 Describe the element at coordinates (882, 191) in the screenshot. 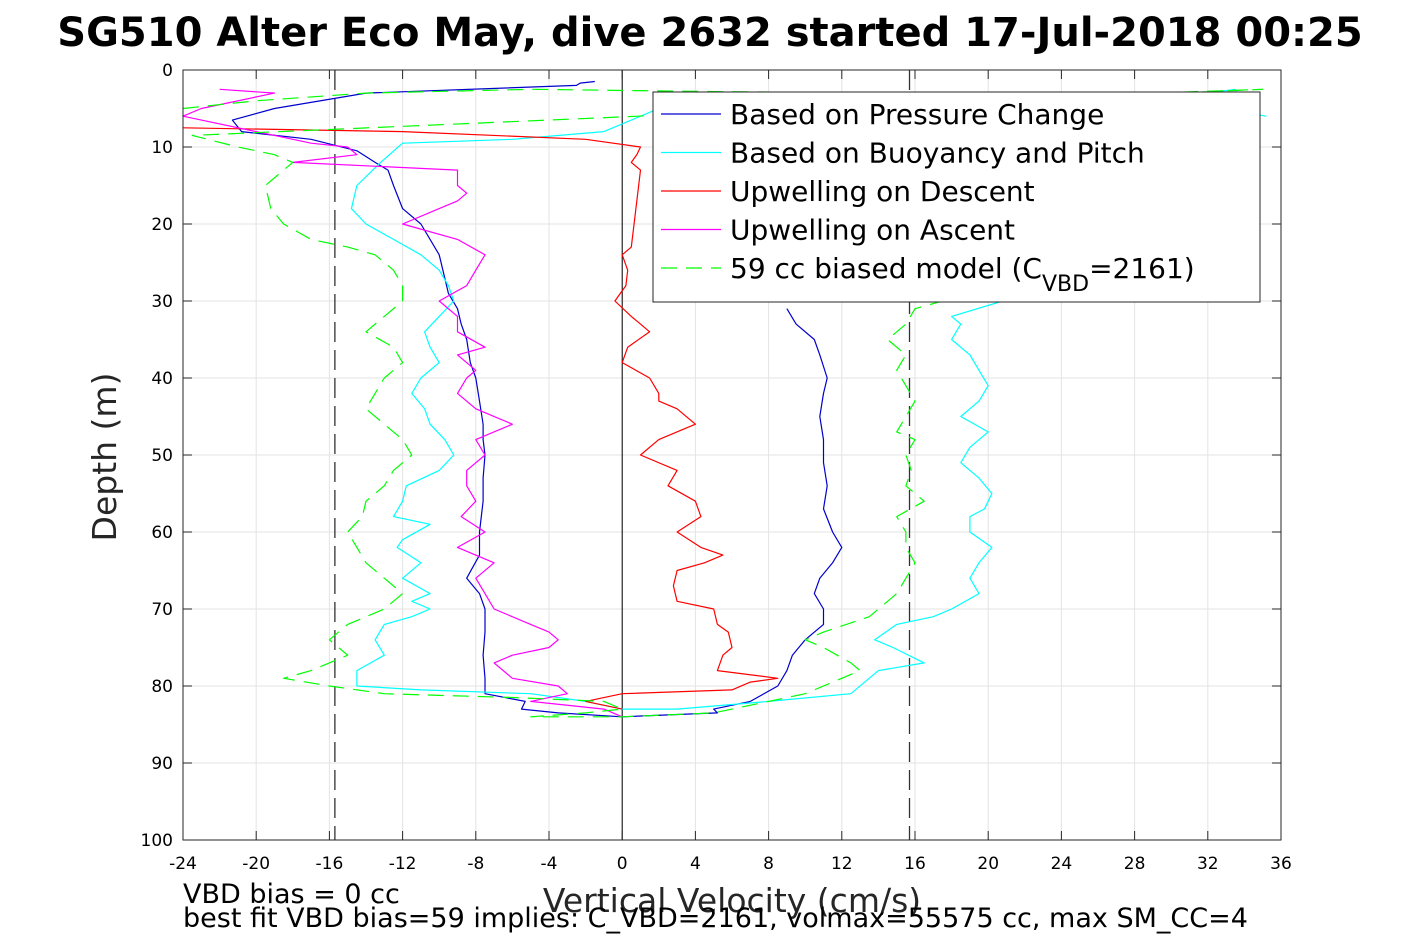

I see `legend-label: Upwelling on Descent` at that location.